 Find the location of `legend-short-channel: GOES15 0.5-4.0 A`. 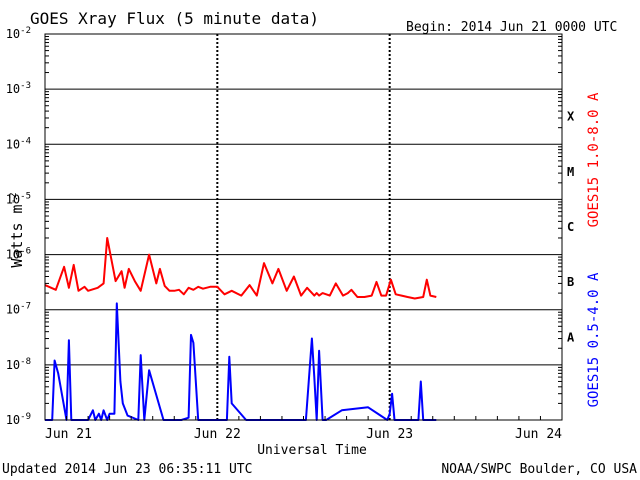

legend-short-channel: GOES15 0.5-4.0 A is located at coordinates (594, 339).